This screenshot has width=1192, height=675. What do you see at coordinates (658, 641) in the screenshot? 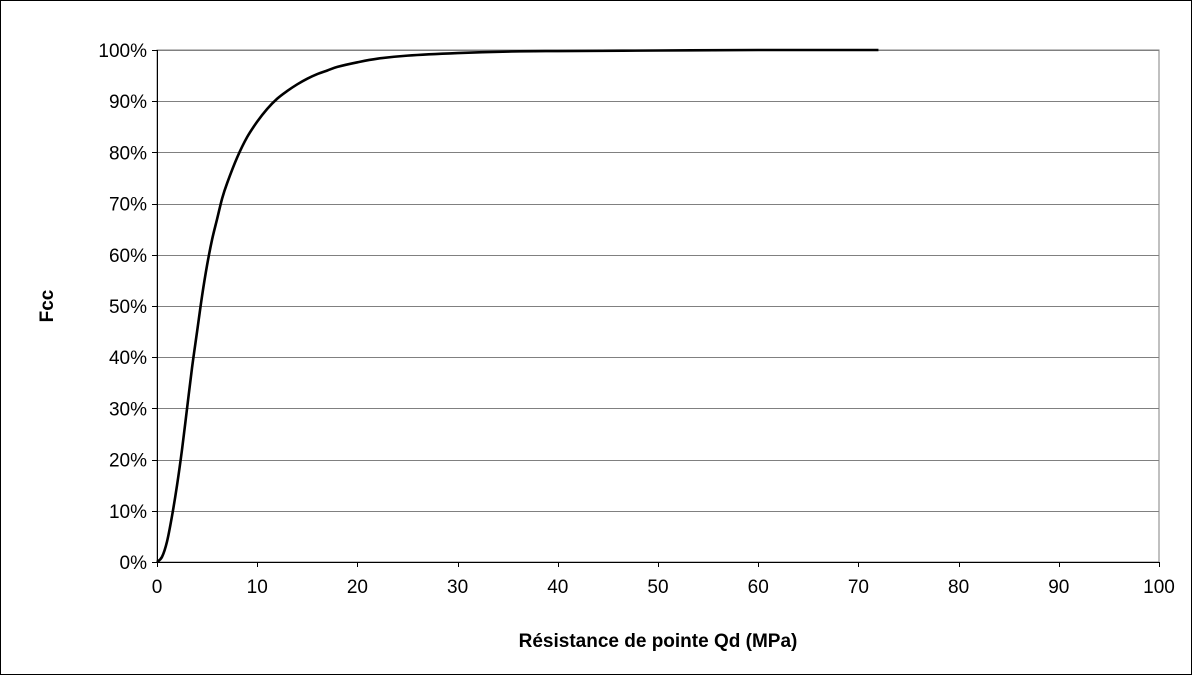
I see `x-axis-title: Résistance de pointe Qd (MPa)` at bounding box center [658, 641].